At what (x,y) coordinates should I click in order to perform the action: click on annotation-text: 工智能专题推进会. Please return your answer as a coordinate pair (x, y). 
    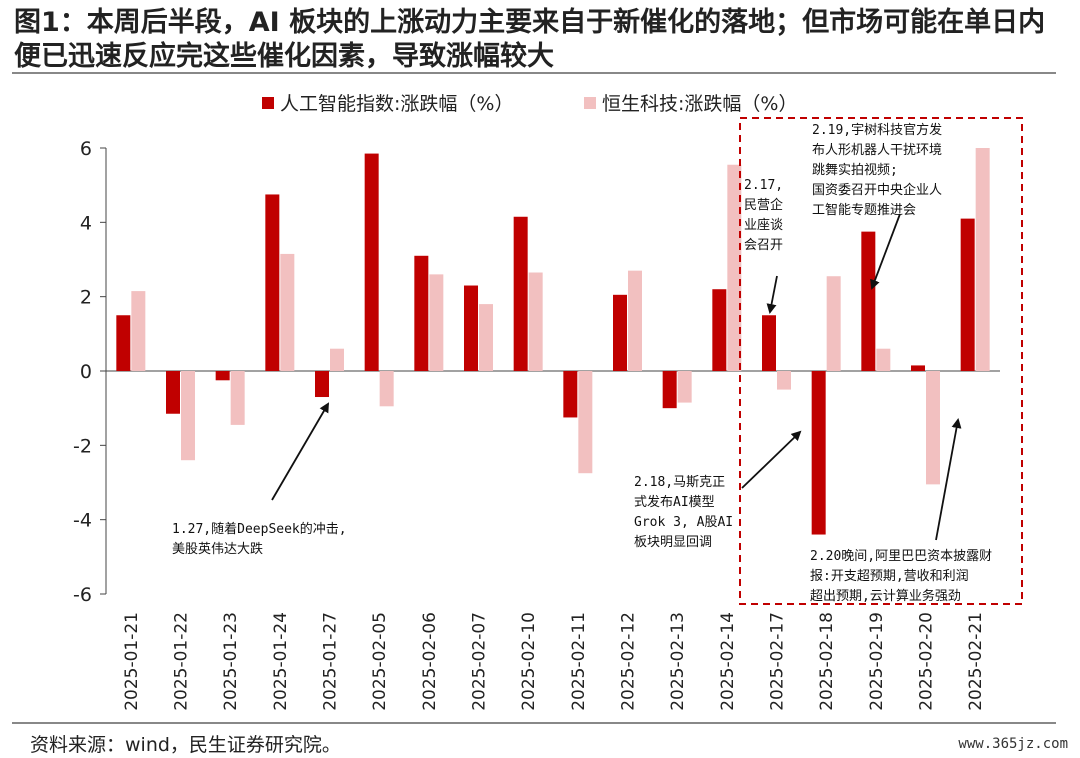
    Looking at the image, I should click on (864, 210).